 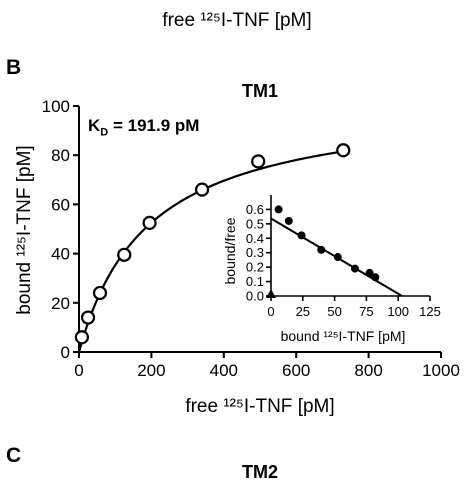 I want to click on x-tick-label: 800, so click(x=368, y=370).